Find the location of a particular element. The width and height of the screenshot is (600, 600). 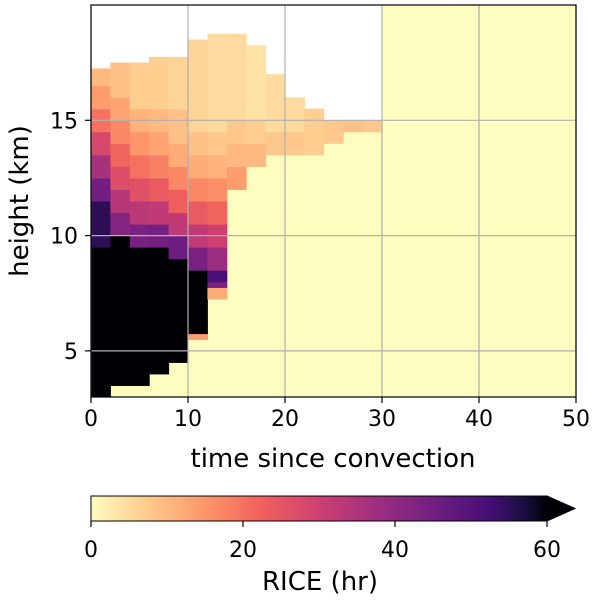

x-tick-label: 20 is located at coordinates (285, 419).